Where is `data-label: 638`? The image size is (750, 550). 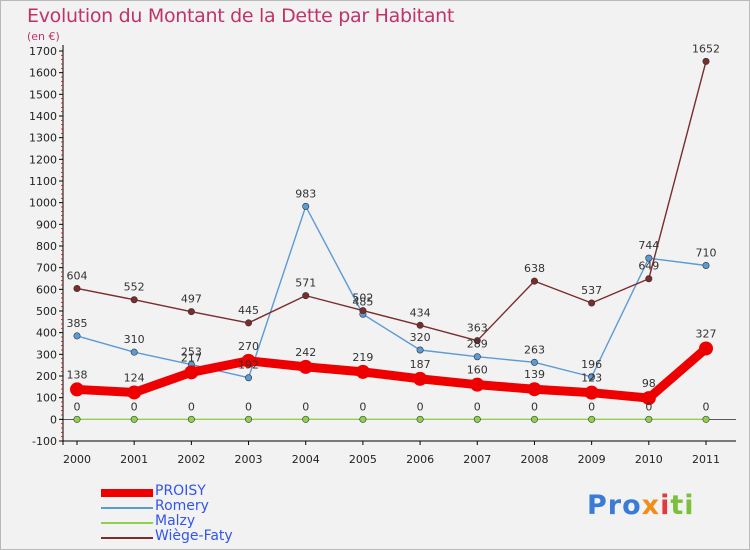 data-label: 638 is located at coordinates (534, 268).